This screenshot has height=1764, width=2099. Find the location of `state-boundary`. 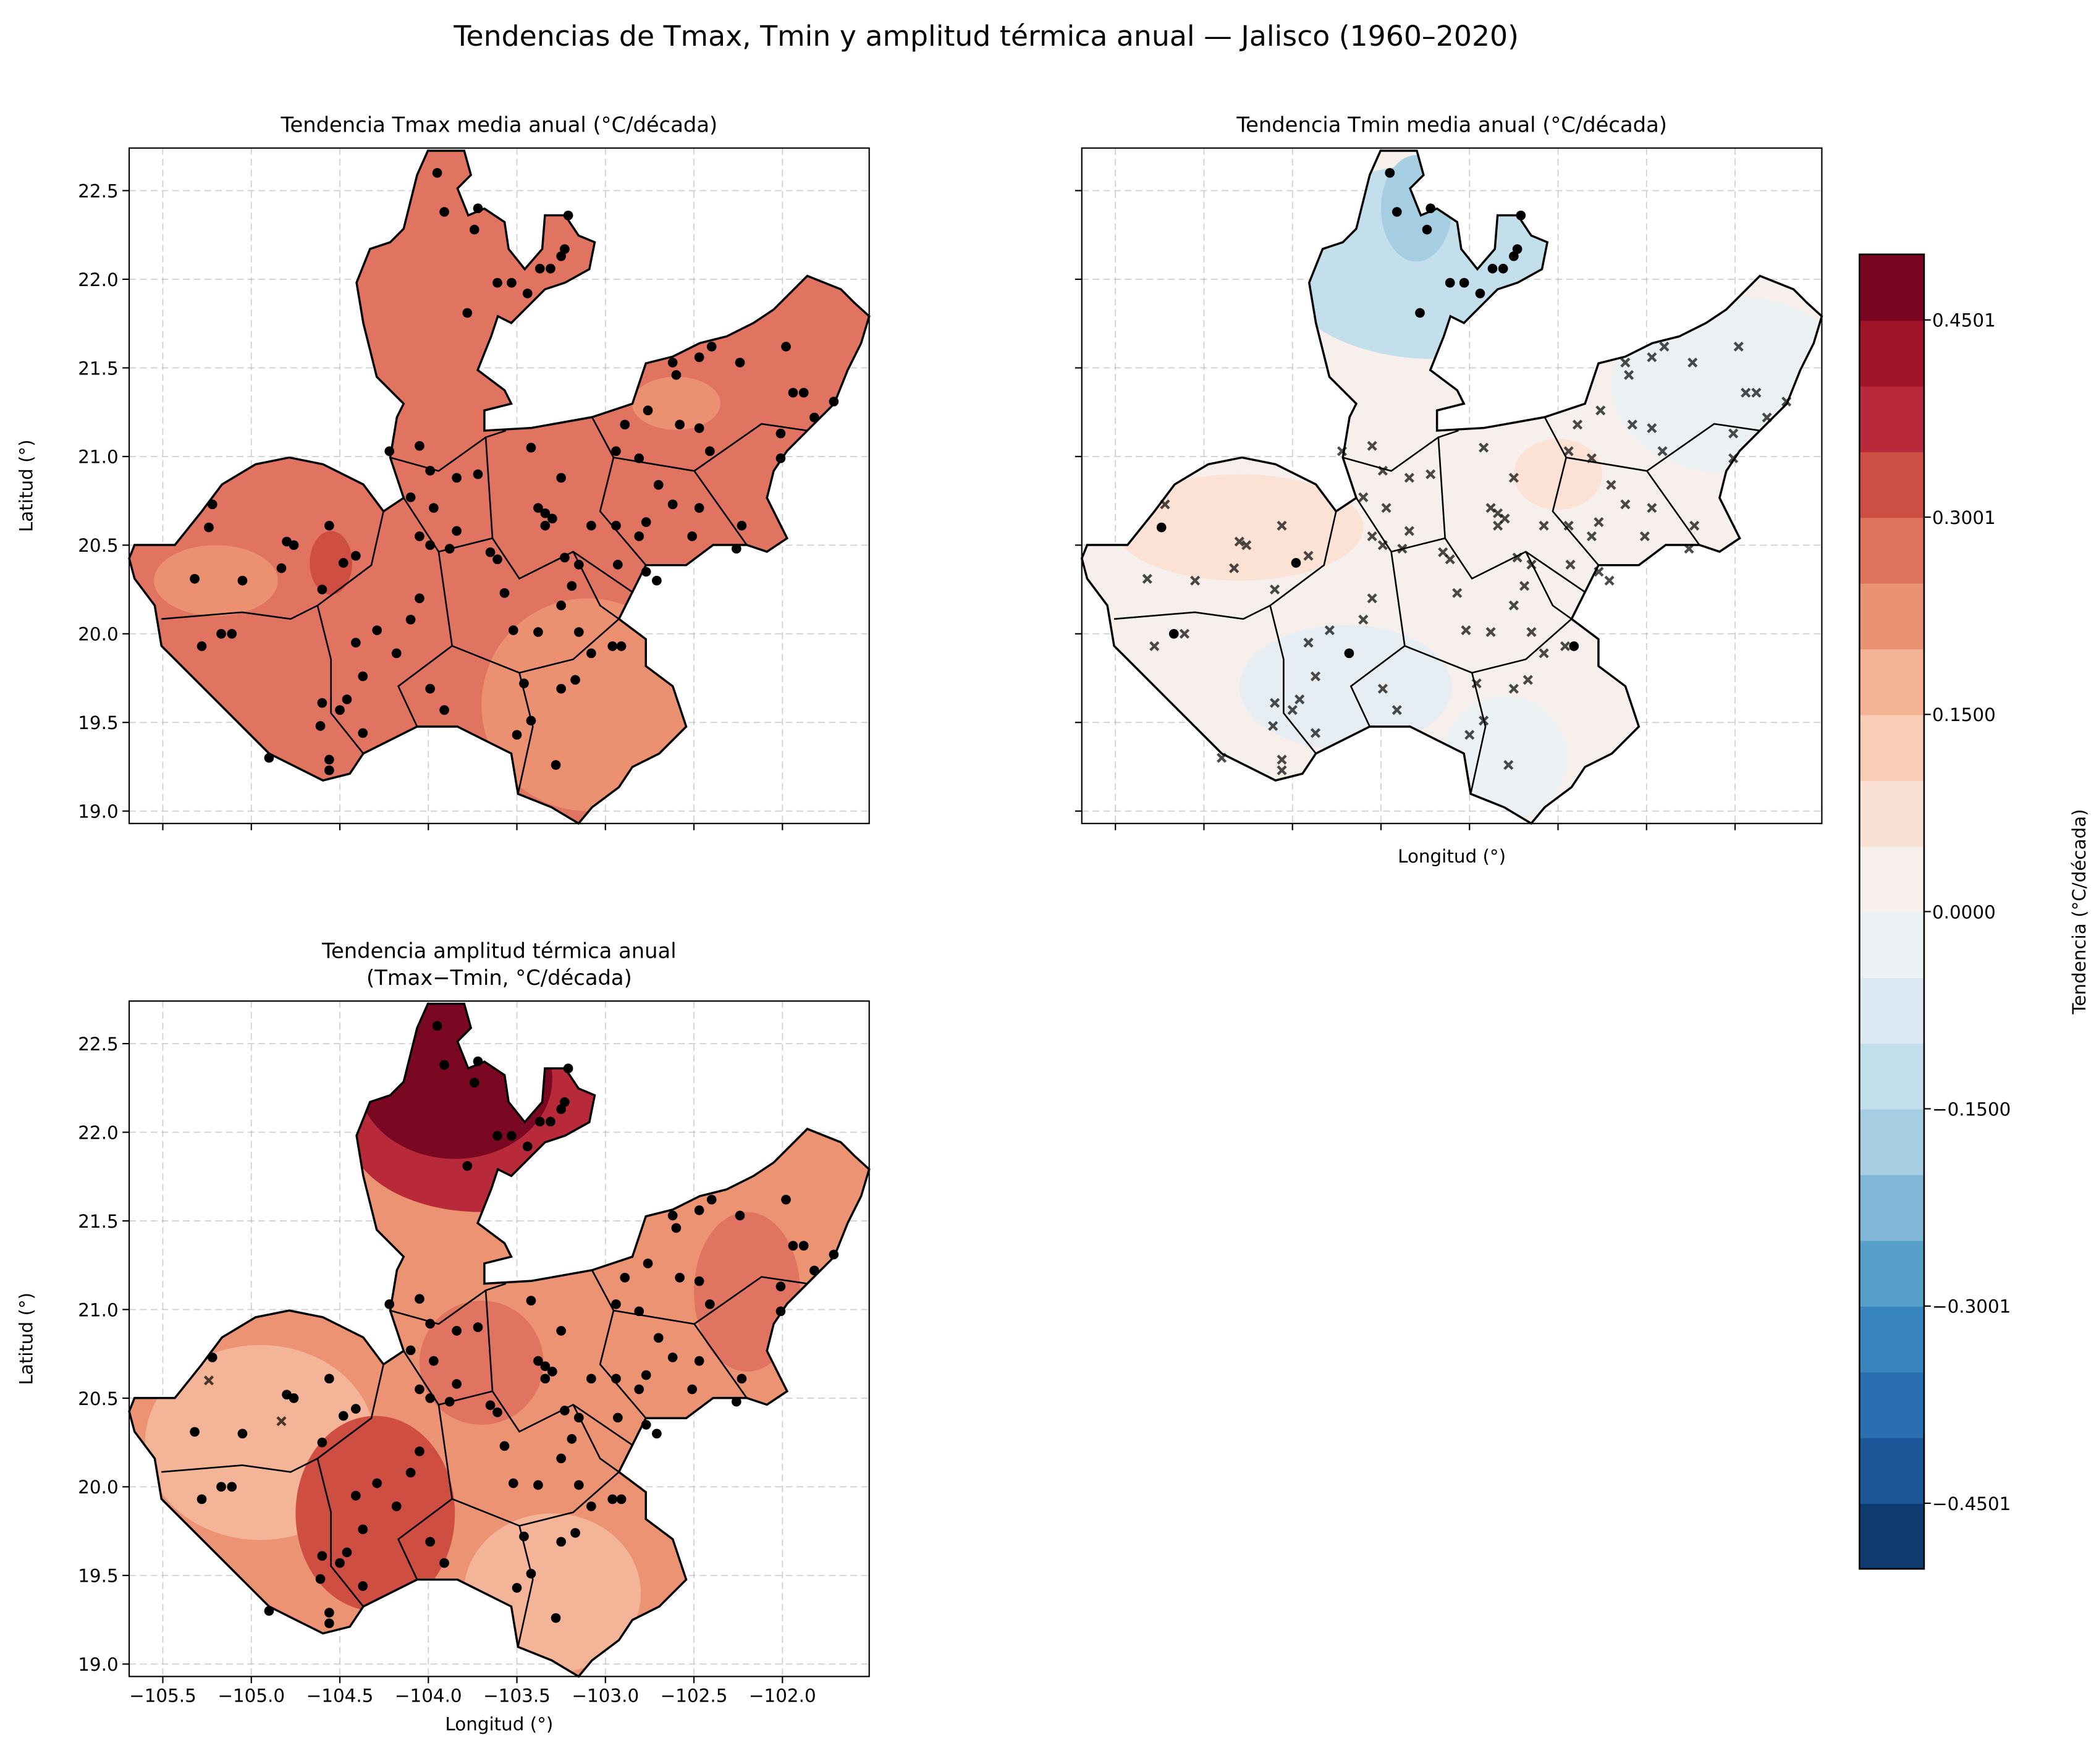

state-boundary is located at coordinates (1451, 487).